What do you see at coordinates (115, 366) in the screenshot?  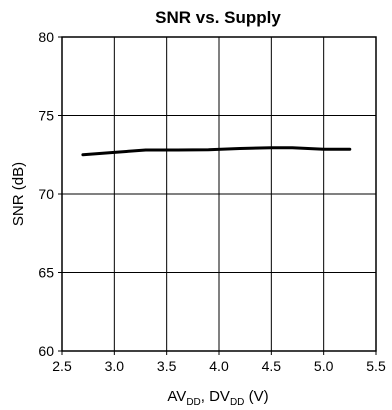 I see `x-tick-label: 3.0` at bounding box center [115, 366].